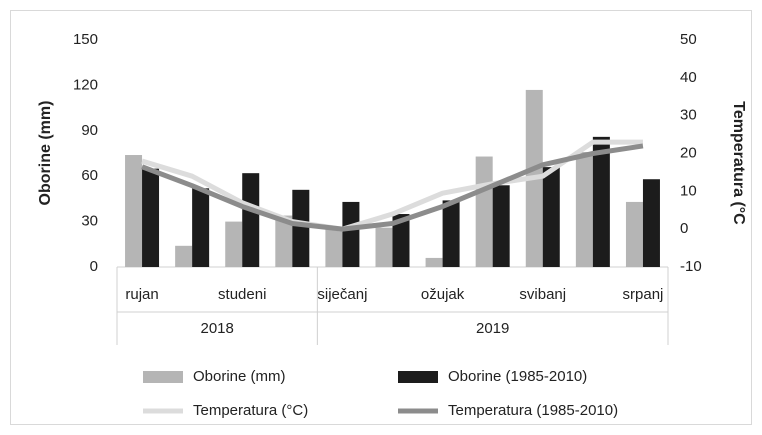 The height and width of the screenshot is (435, 762). Describe the element at coordinates (542, 294) in the screenshot. I see `x-tick-label: svibanj` at that location.